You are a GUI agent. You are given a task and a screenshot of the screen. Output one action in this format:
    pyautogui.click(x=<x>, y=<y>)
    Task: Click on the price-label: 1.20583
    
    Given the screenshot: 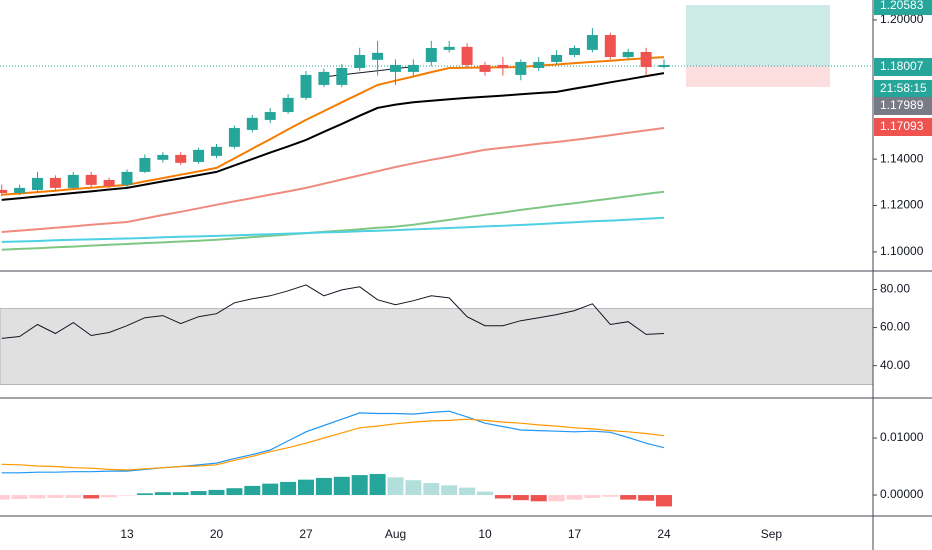 What is the action you would take?
    pyautogui.click(x=902, y=6)
    